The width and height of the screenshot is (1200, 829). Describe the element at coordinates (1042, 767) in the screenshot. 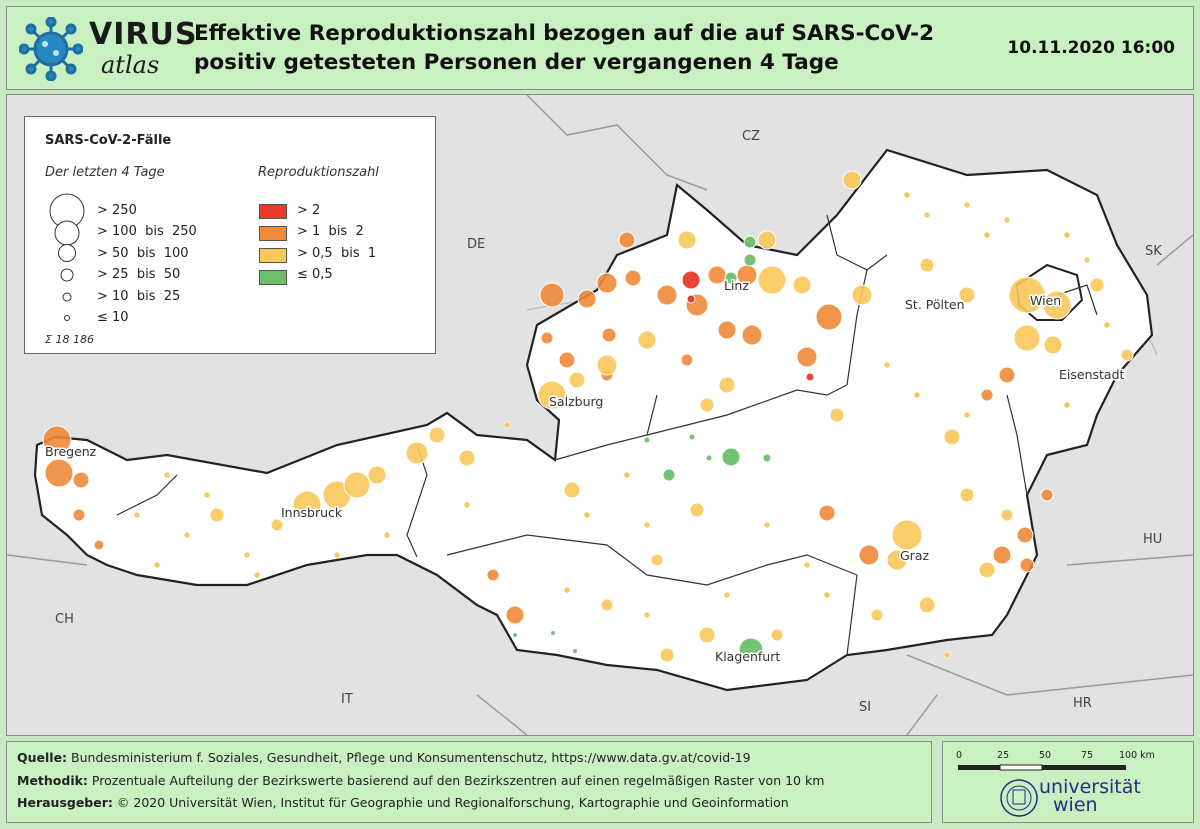

I see `scale-bar` at that location.